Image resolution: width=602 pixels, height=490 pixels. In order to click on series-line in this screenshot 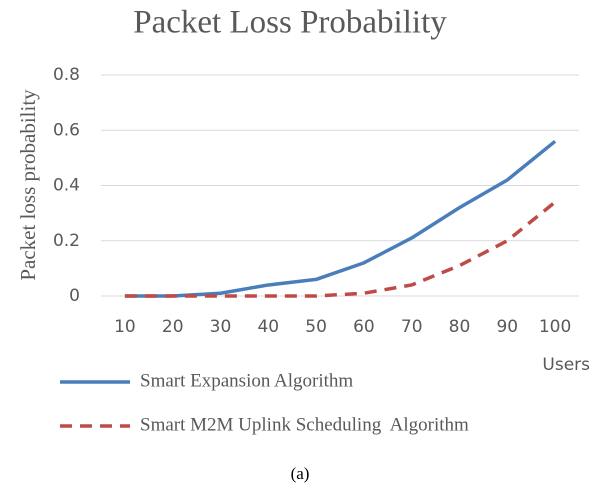, I will do `click(340, 249)`.